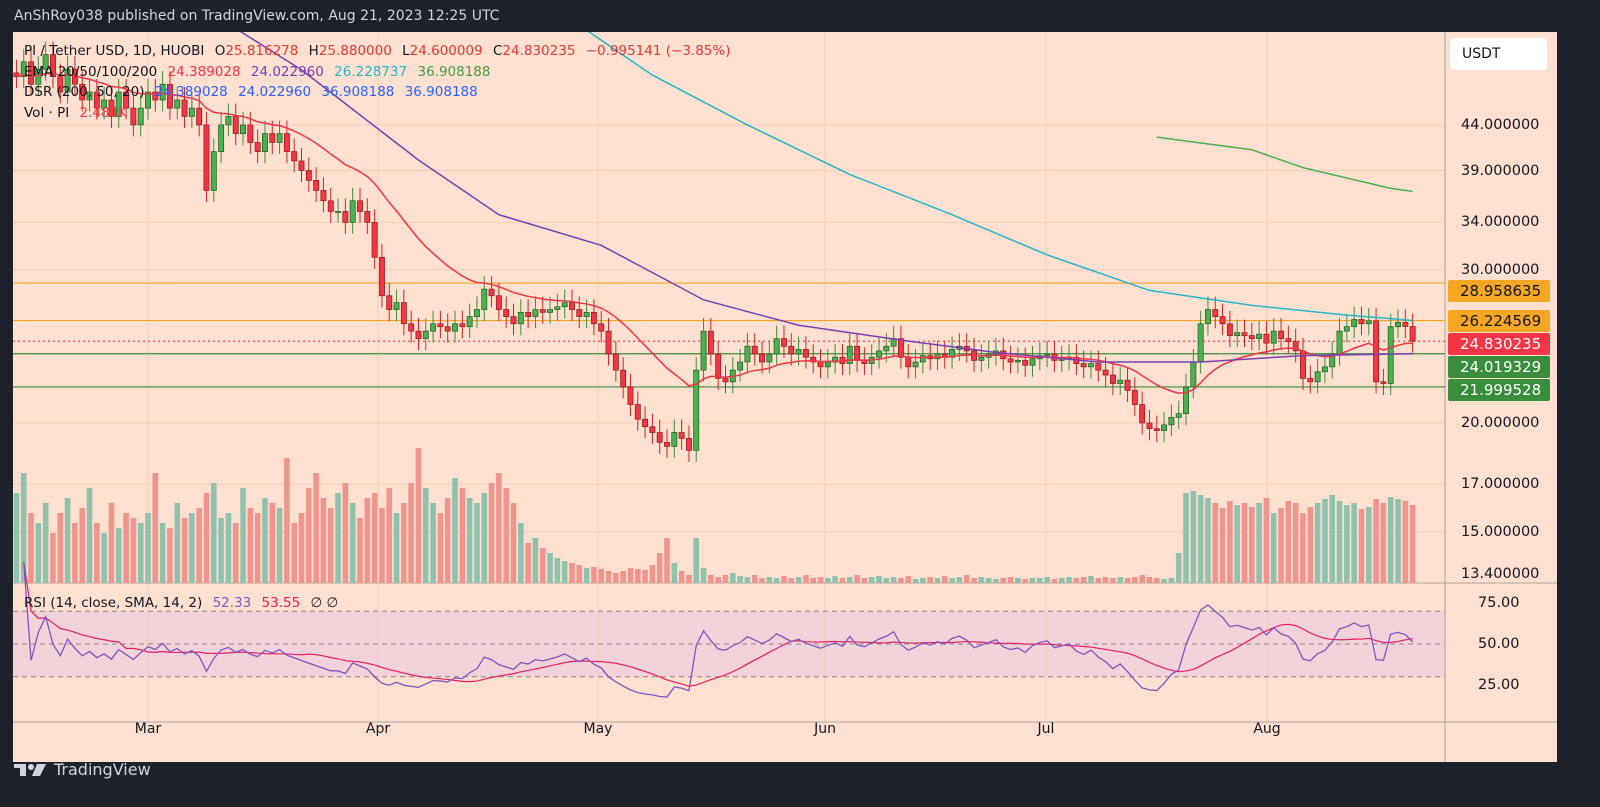  I want to click on rsi-tick-label: 75.00, so click(1499, 603).